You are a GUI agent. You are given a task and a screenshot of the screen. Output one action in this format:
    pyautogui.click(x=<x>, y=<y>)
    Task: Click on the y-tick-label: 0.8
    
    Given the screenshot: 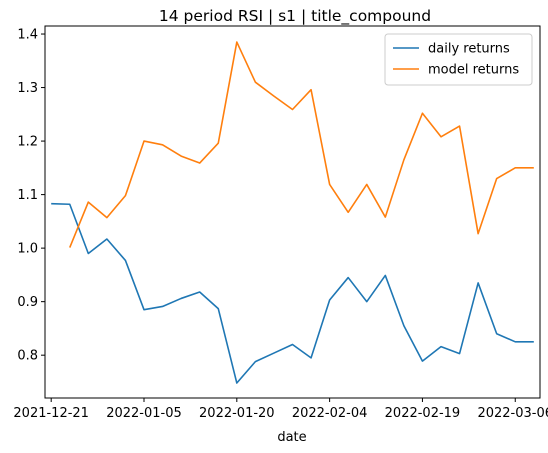 What is the action you would take?
    pyautogui.click(x=27, y=356)
    